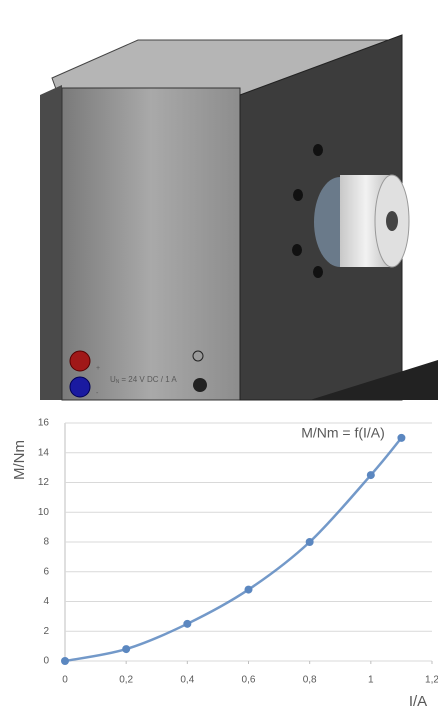 The image size is (438, 713). What do you see at coordinates (310, 680) in the screenshot?
I see `x-tick-label: 0,8` at bounding box center [310, 680].